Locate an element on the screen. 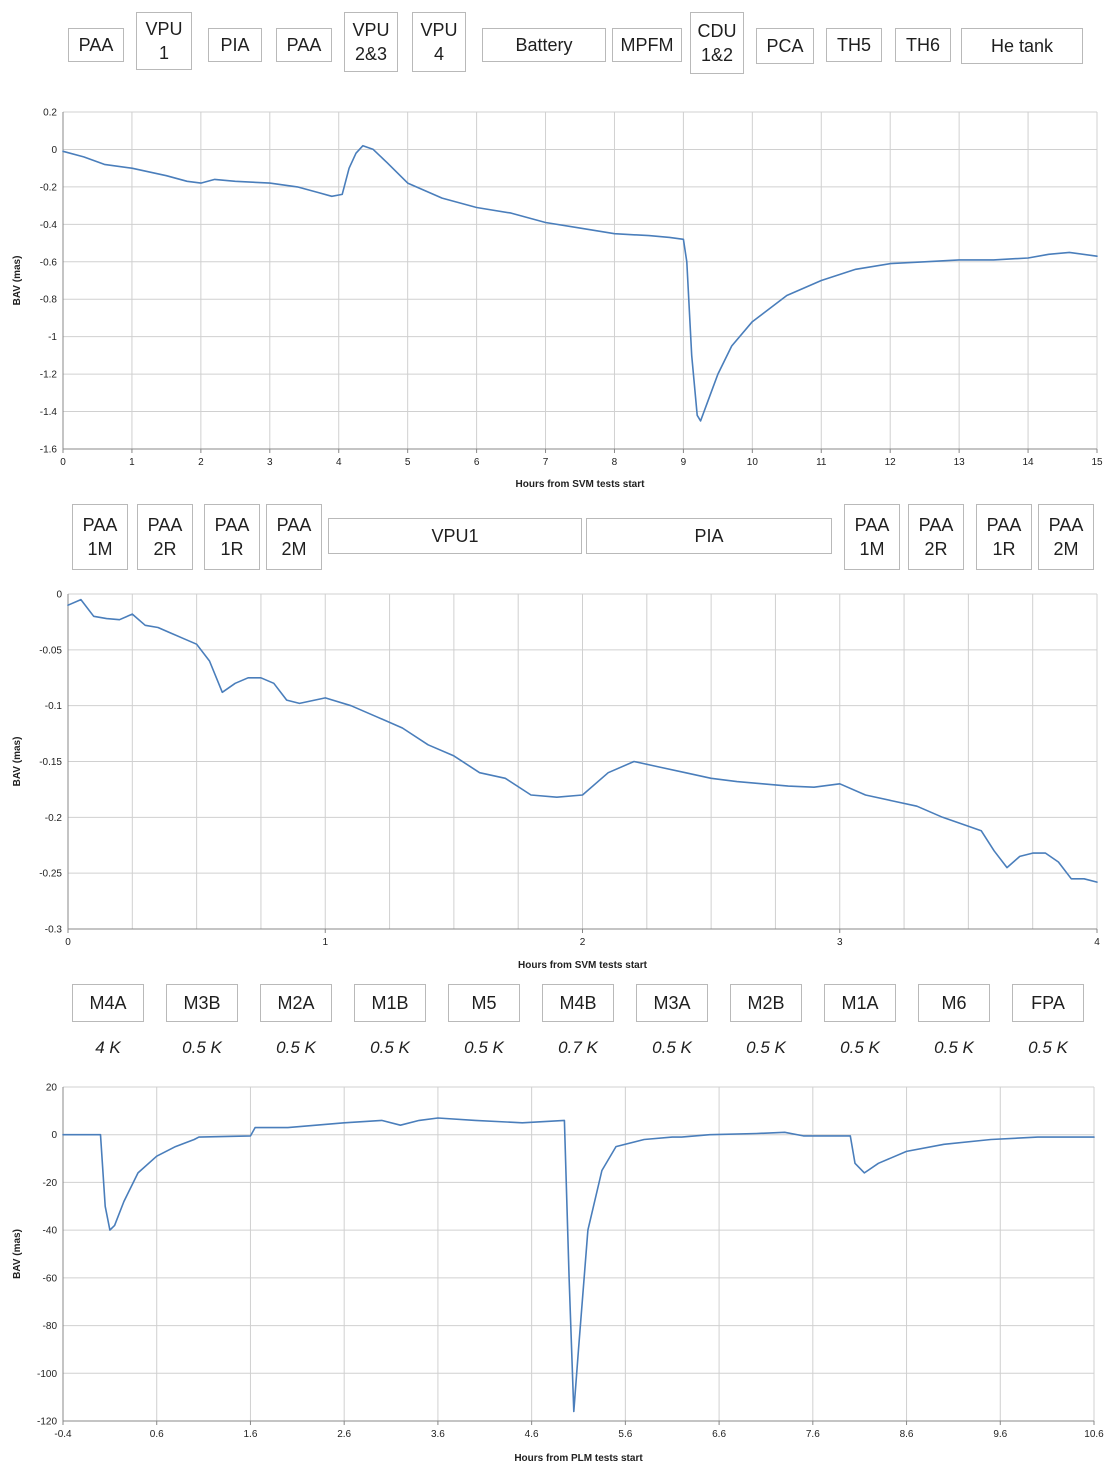 This screenshot has width=1105, height=1465. component-label-box: FPA is located at coordinates (1048, 1003).